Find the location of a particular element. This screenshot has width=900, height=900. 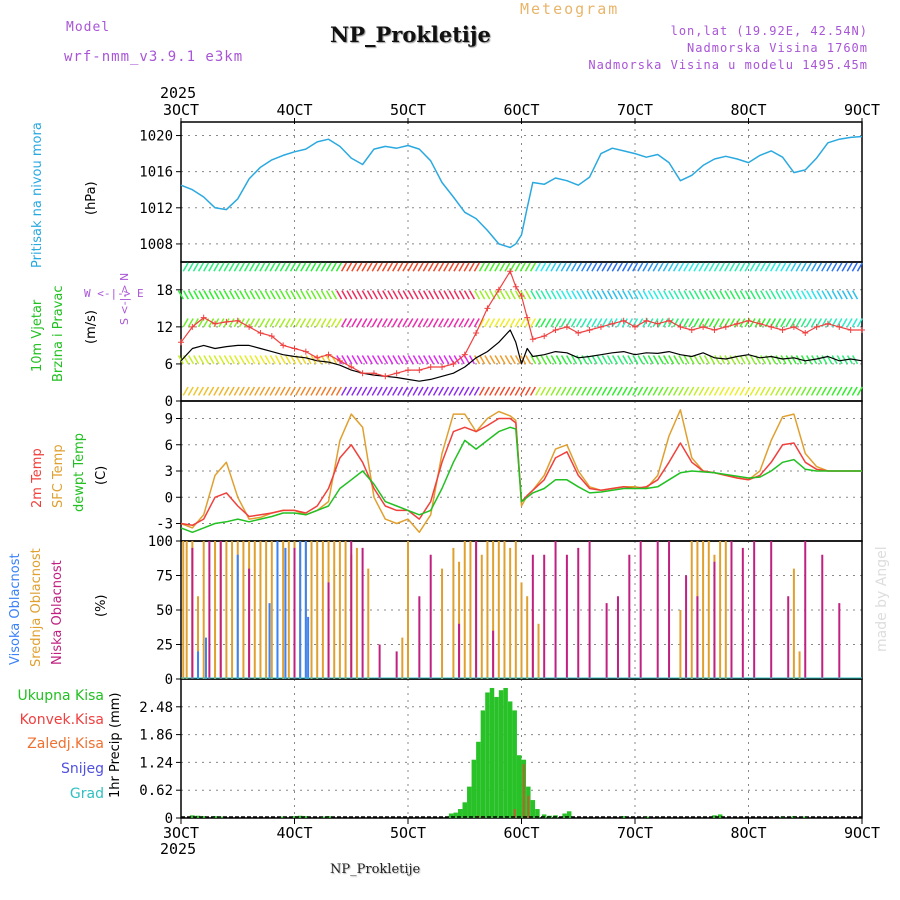

y-tick-label: 1016 is located at coordinates (156, 173).